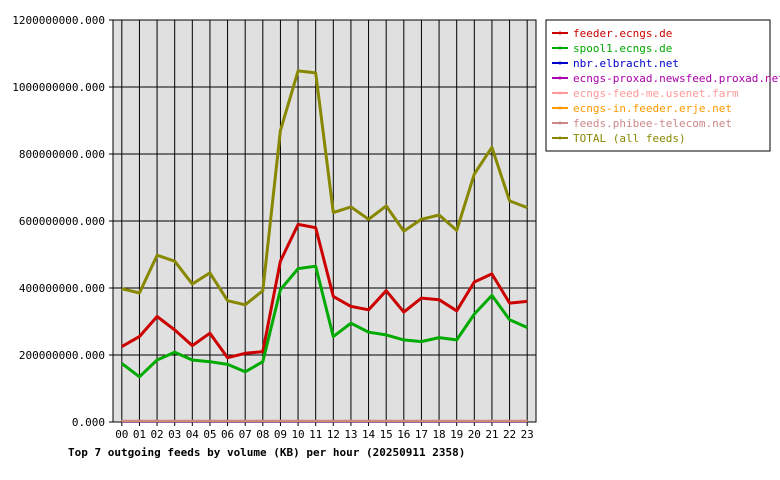  What do you see at coordinates (62, 154) in the screenshot?
I see `y-tick-label: 800000000.000` at bounding box center [62, 154].